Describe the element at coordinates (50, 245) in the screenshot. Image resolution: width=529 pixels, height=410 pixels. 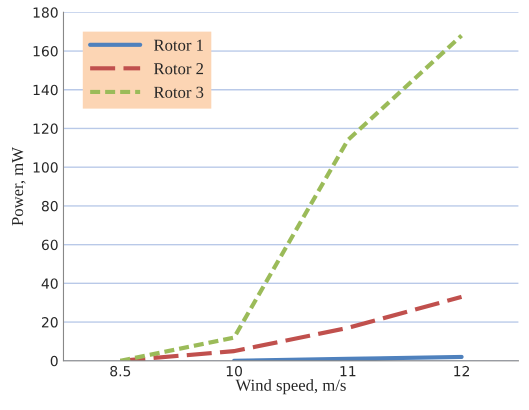
I see `y-tick-label: 60` at that location.